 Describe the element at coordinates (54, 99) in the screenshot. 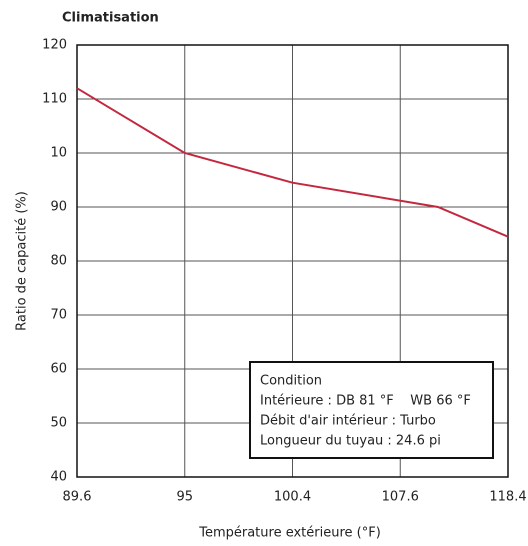

I see `y-tick-label: 110` at that location.